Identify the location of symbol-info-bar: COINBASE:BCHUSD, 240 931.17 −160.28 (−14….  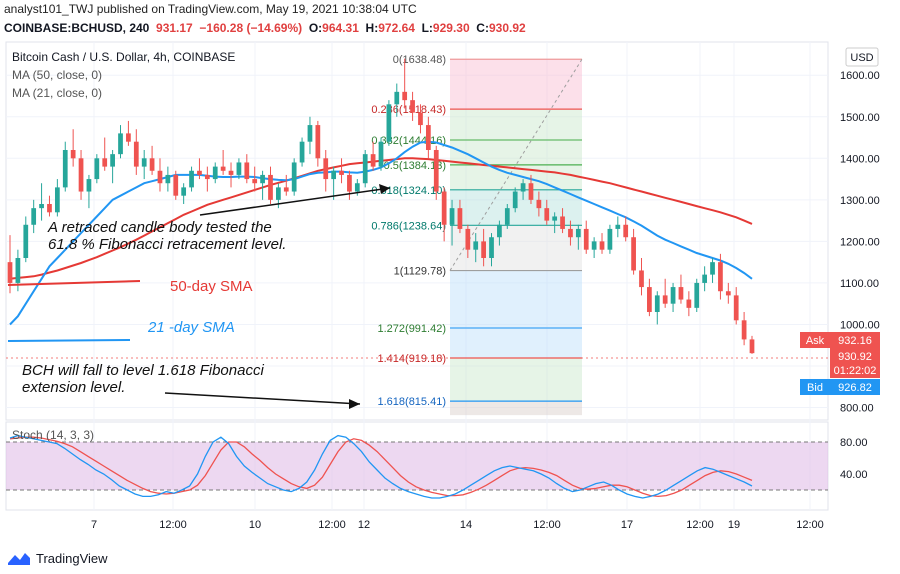
(450, 28).